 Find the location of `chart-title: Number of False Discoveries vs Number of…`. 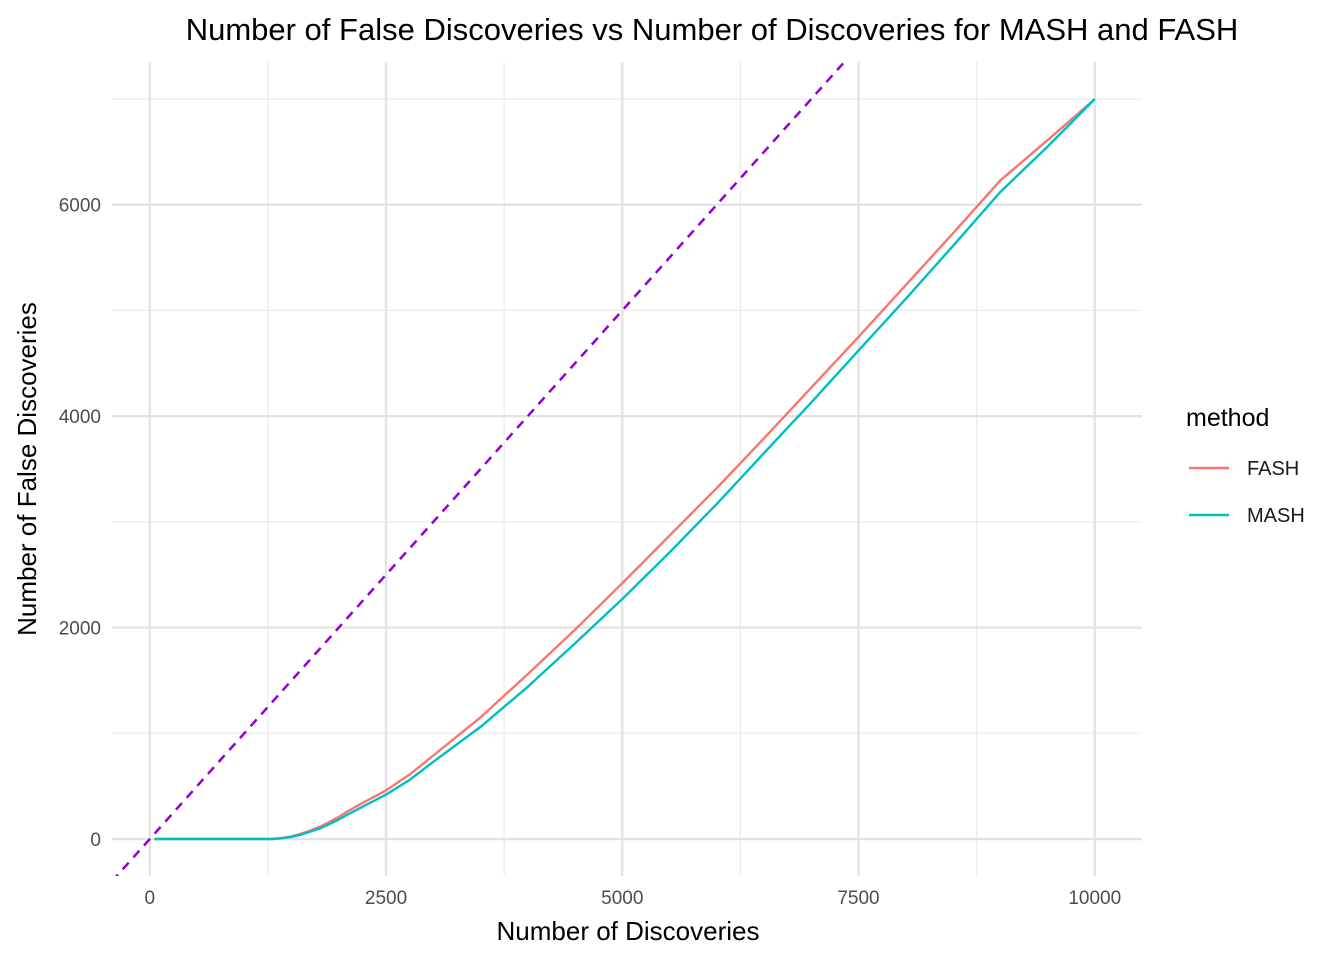

chart-title: Number of False Discoveries vs Number of… is located at coordinates (712, 29).